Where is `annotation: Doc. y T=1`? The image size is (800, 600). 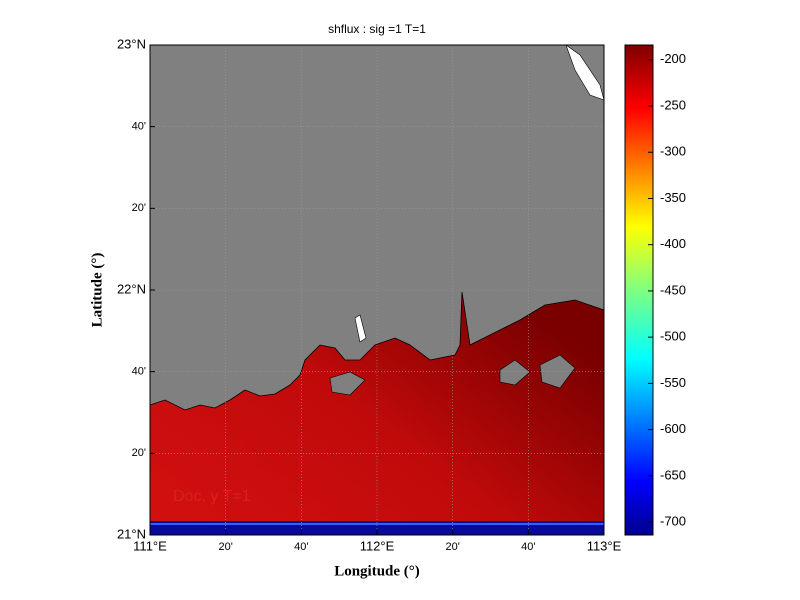
annotation: Doc. y T=1 is located at coordinates (212, 496).